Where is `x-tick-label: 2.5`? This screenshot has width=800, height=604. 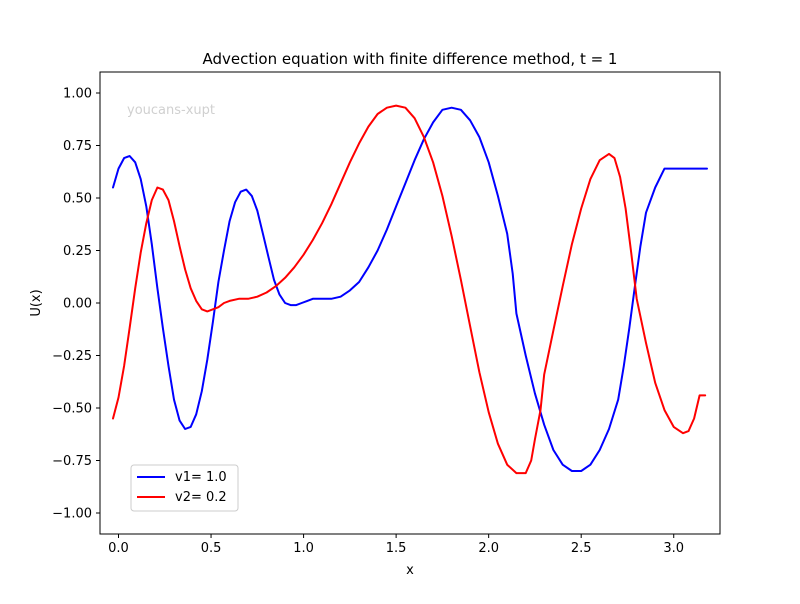
x-tick-label: 2.5 is located at coordinates (581, 548).